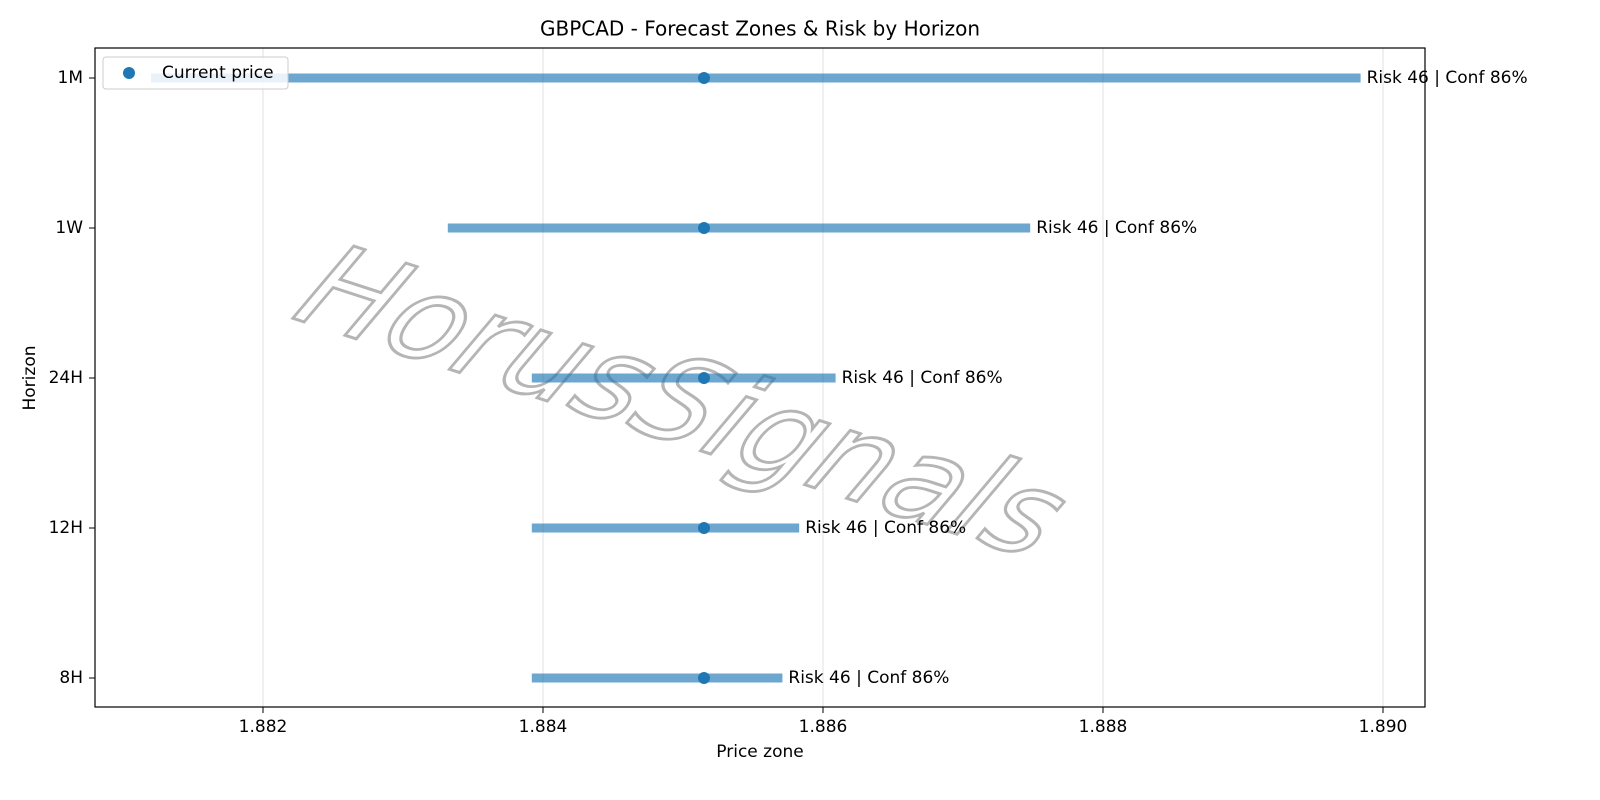  Describe the element at coordinates (30, 378) in the screenshot. I see `y-axis-label: Horizon` at that location.